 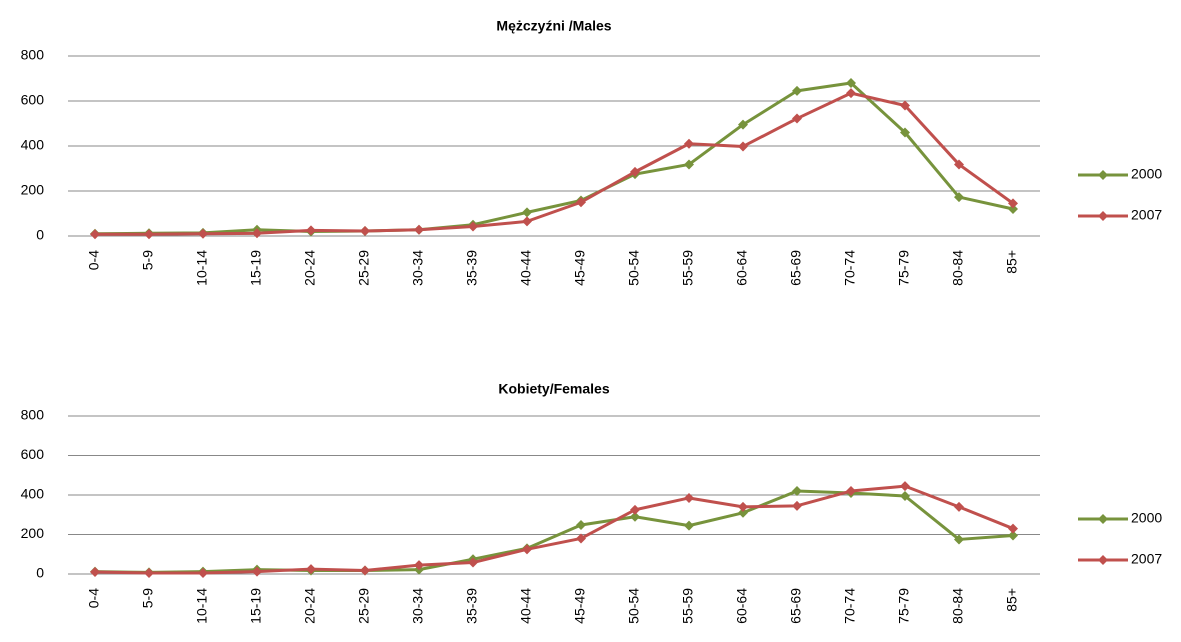 What do you see at coordinates (904, 268) in the screenshot?
I see `x-tick-label: 75-79` at bounding box center [904, 268].